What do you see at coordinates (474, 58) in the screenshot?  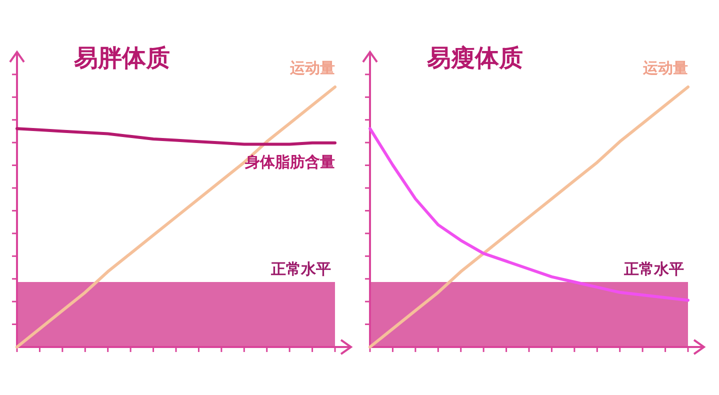 I see `chart-title: 易瘦体质` at bounding box center [474, 58].